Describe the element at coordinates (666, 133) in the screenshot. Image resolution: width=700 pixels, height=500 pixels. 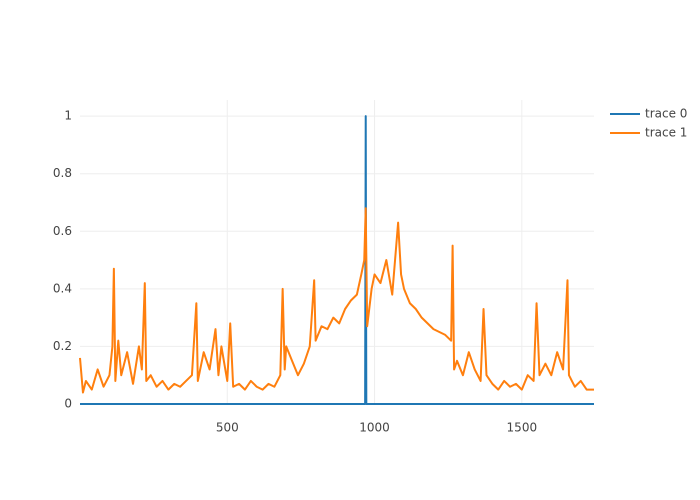
I see `legend-label: trace 1` at that location.